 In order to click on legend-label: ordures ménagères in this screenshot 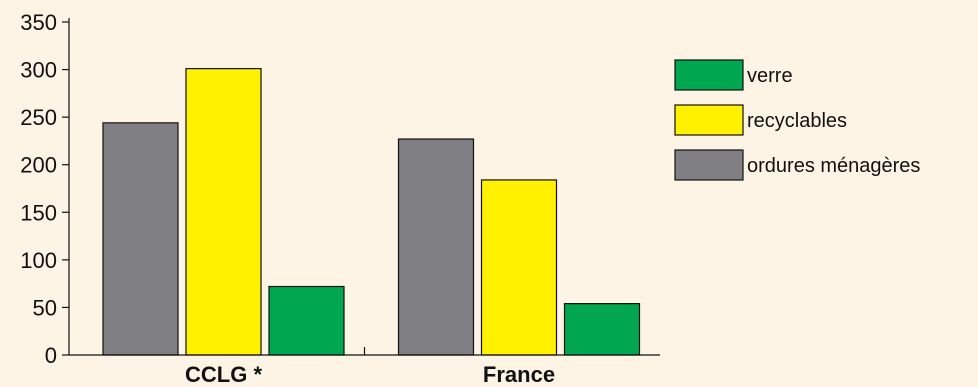, I will do `click(833, 166)`.